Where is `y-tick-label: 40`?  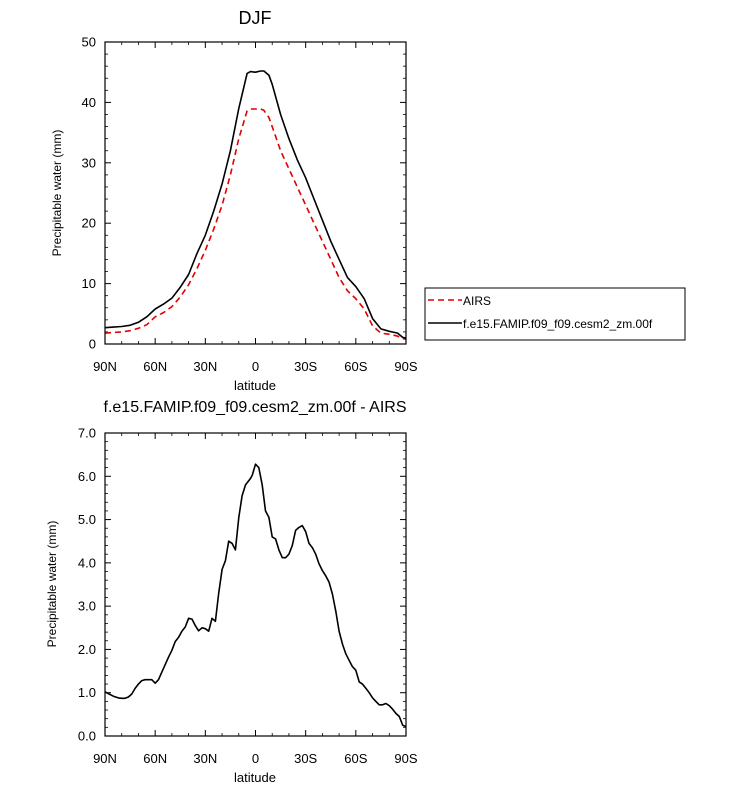 y-tick-label: 40 is located at coordinates (89, 102).